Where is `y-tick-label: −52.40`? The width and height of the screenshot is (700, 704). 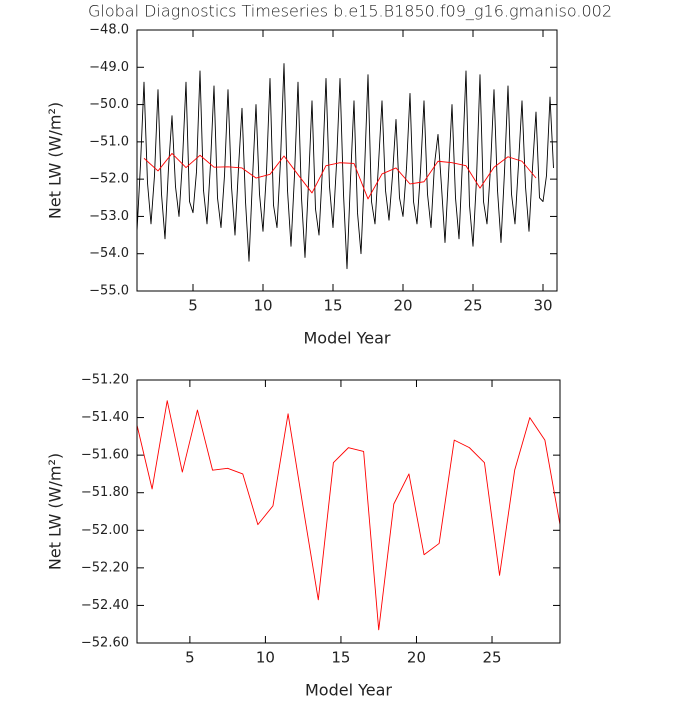 y-tick-label: −52.40 is located at coordinates (105, 605).